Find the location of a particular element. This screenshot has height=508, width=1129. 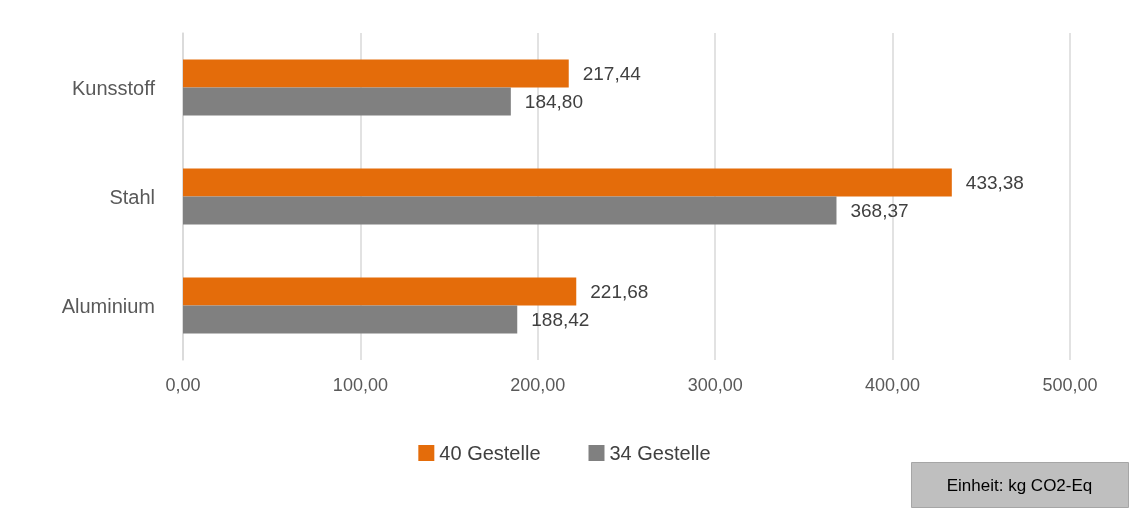

data-label: 184,80 is located at coordinates (553, 101).